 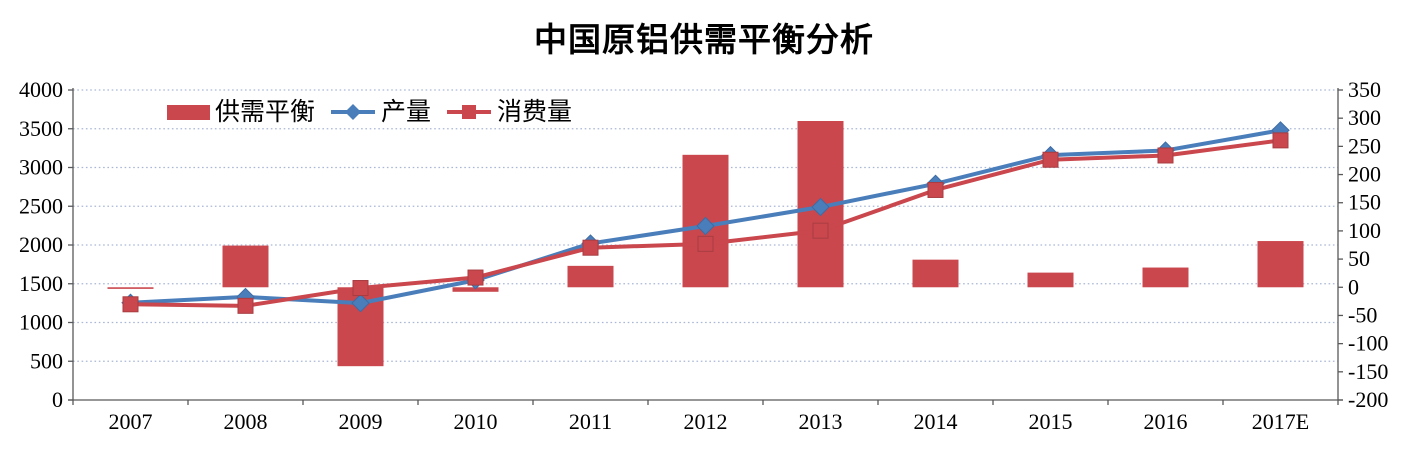 I want to click on balance-bar-2011, so click(x=590, y=276).